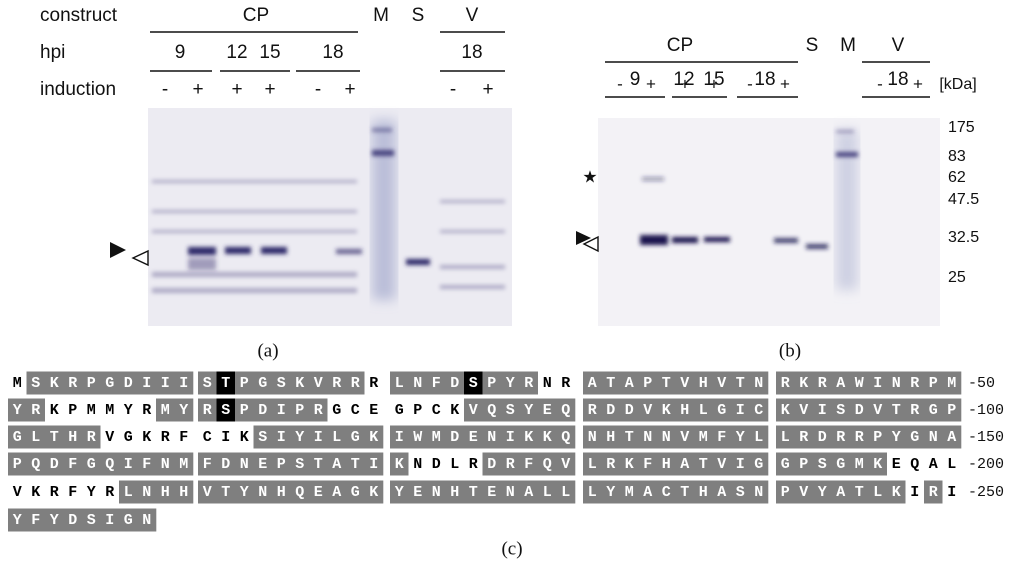  What do you see at coordinates (79, 15) in the screenshot?
I see `row-label: construct` at bounding box center [79, 15].